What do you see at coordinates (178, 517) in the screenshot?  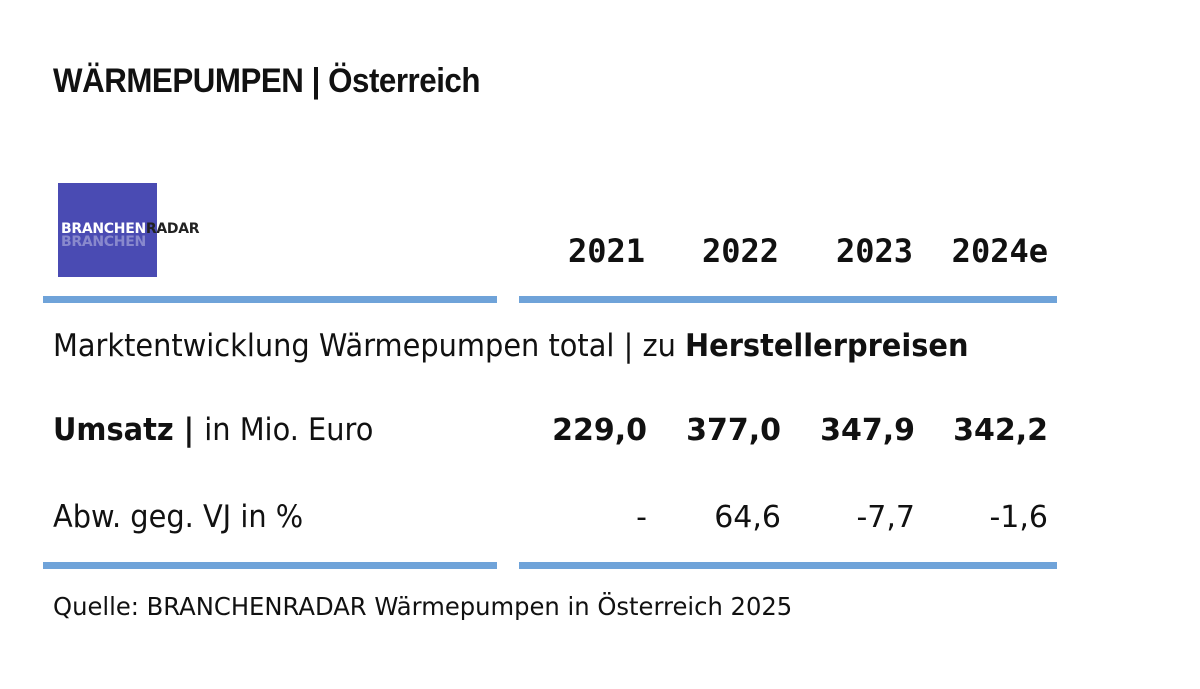 I see `row-label-abweichung: Abw. geg. VJ in %` at bounding box center [178, 517].